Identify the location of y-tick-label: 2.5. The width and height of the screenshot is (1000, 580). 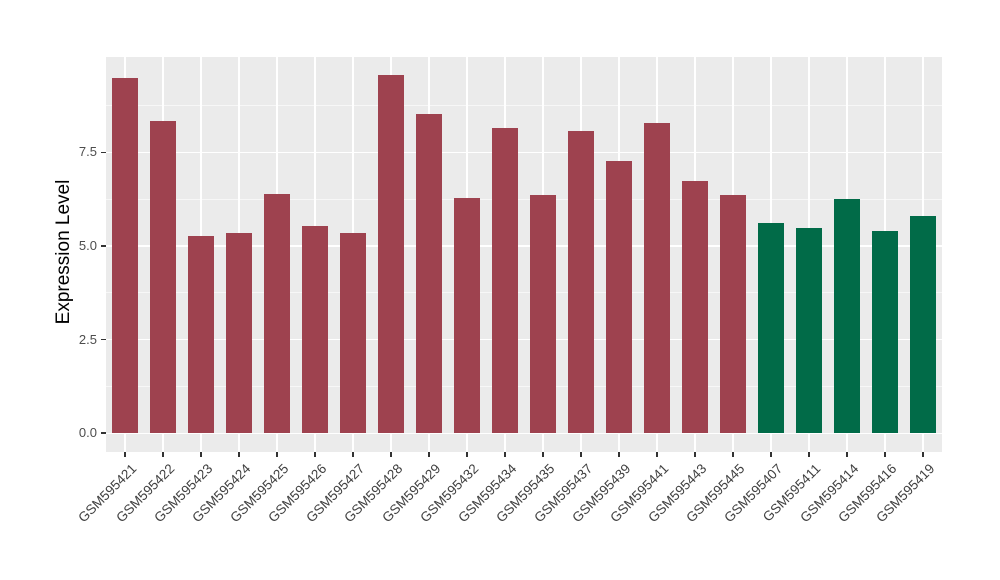
(87, 339).